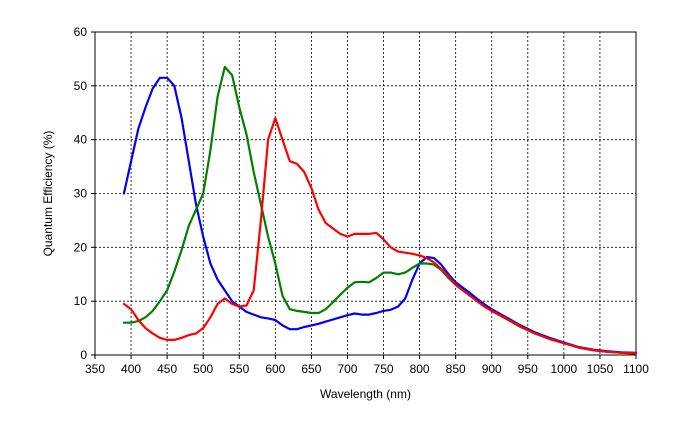 The width and height of the screenshot is (690, 428). Describe the element at coordinates (600, 369) in the screenshot. I see `x-tick-label: 1050` at that location.